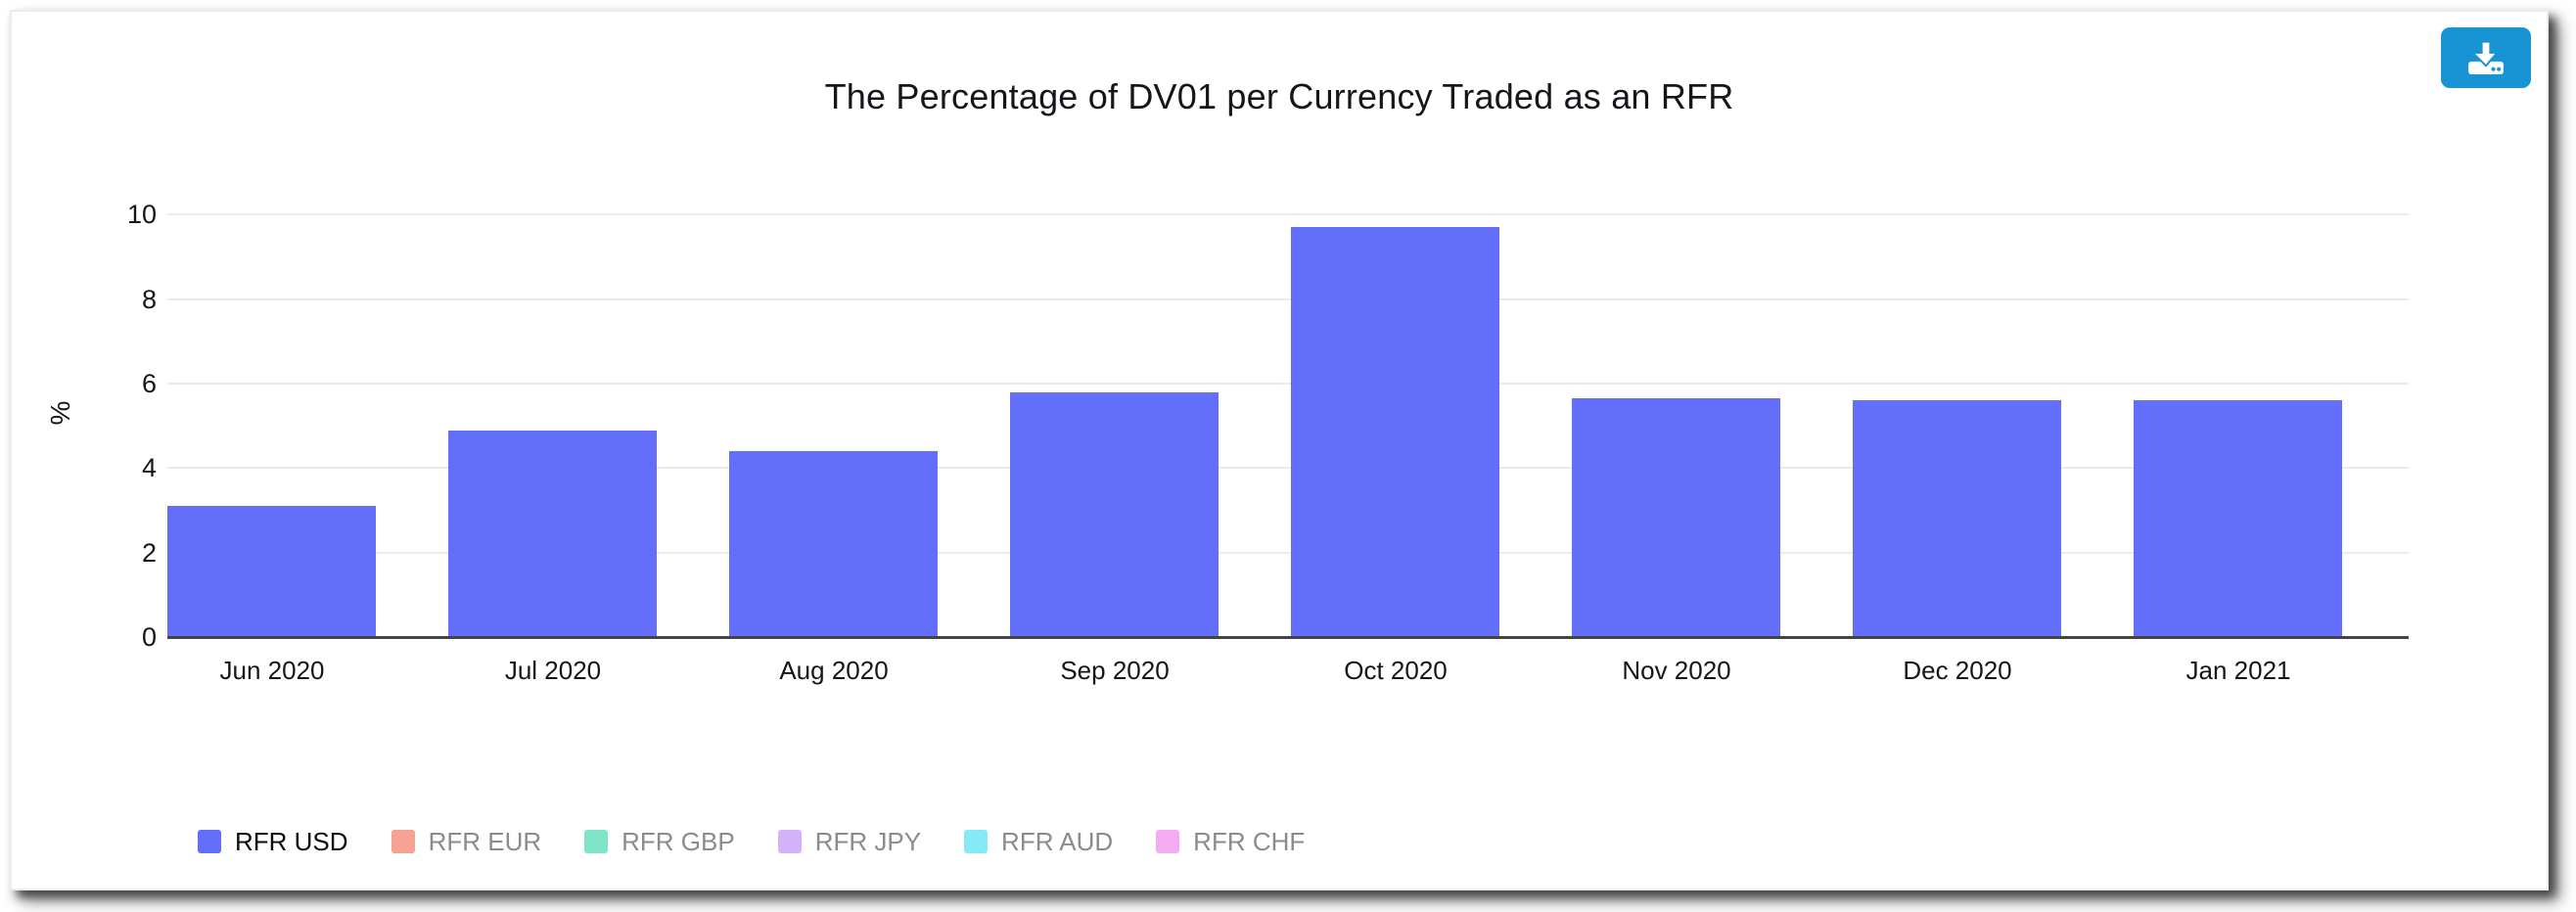 Image resolution: width=2576 pixels, height=912 pixels. Describe the element at coordinates (834, 670) in the screenshot. I see `x-tick-label-aug-2020: Aug 2020` at that location.